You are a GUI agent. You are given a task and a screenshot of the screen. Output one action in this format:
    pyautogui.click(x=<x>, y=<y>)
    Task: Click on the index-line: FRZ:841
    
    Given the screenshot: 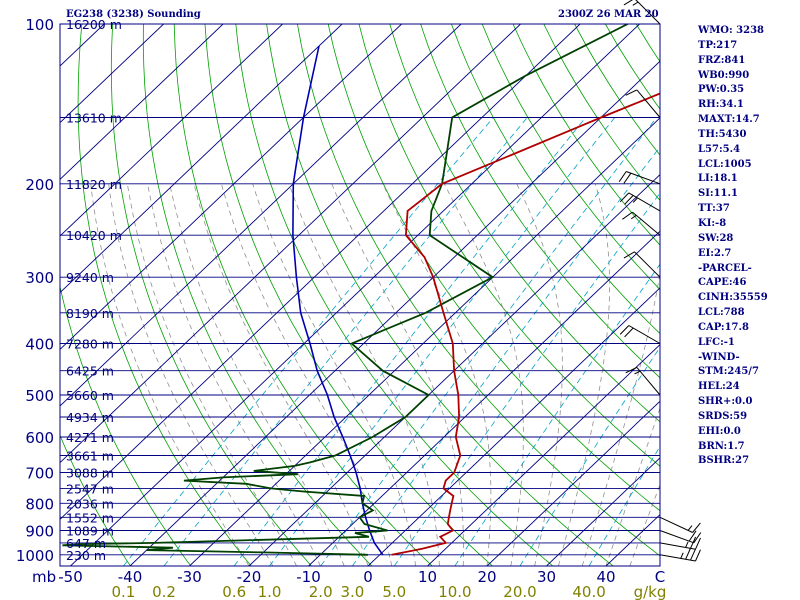 What is the action you would take?
    pyautogui.click(x=722, y=60)
    